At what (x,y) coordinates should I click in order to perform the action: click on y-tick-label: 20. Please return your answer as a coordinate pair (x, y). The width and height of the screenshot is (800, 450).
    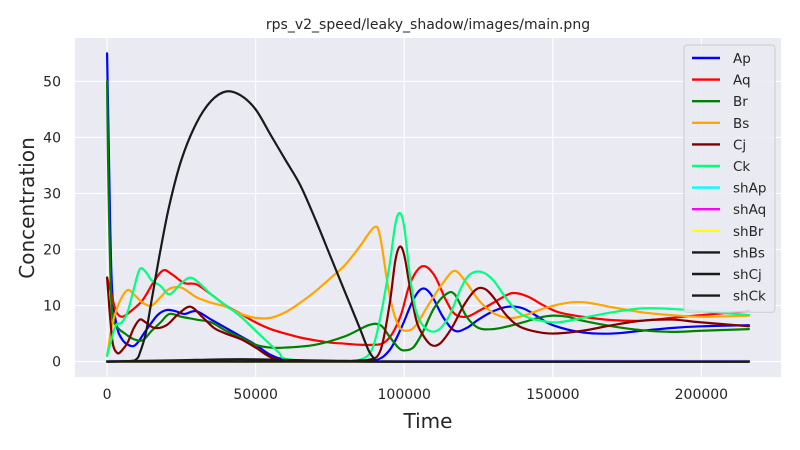
    Looking at the image, I should click on (52, 251).